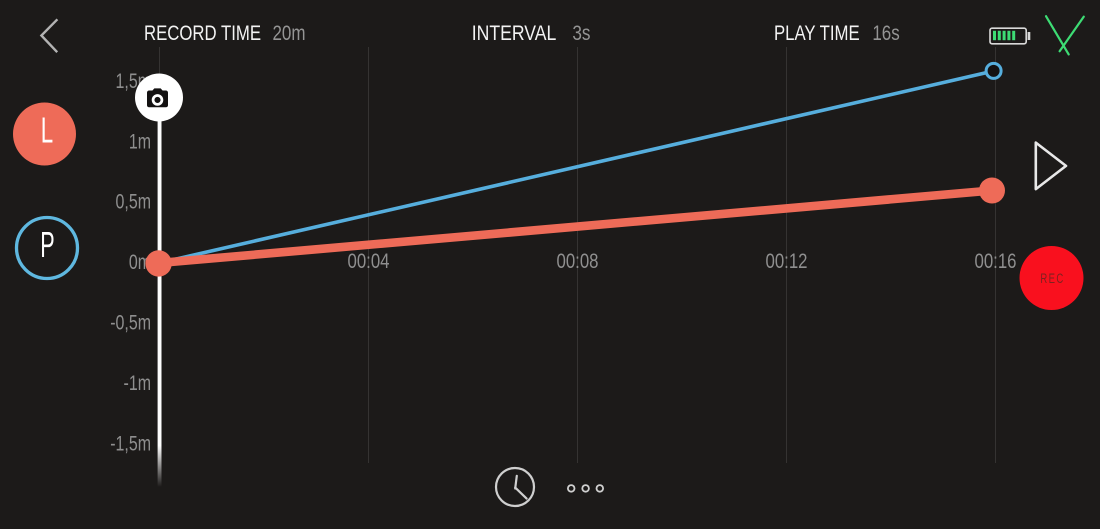 This screenshot has width=1100, height=529. I want to click on svg-text: P, so click(47, 245).